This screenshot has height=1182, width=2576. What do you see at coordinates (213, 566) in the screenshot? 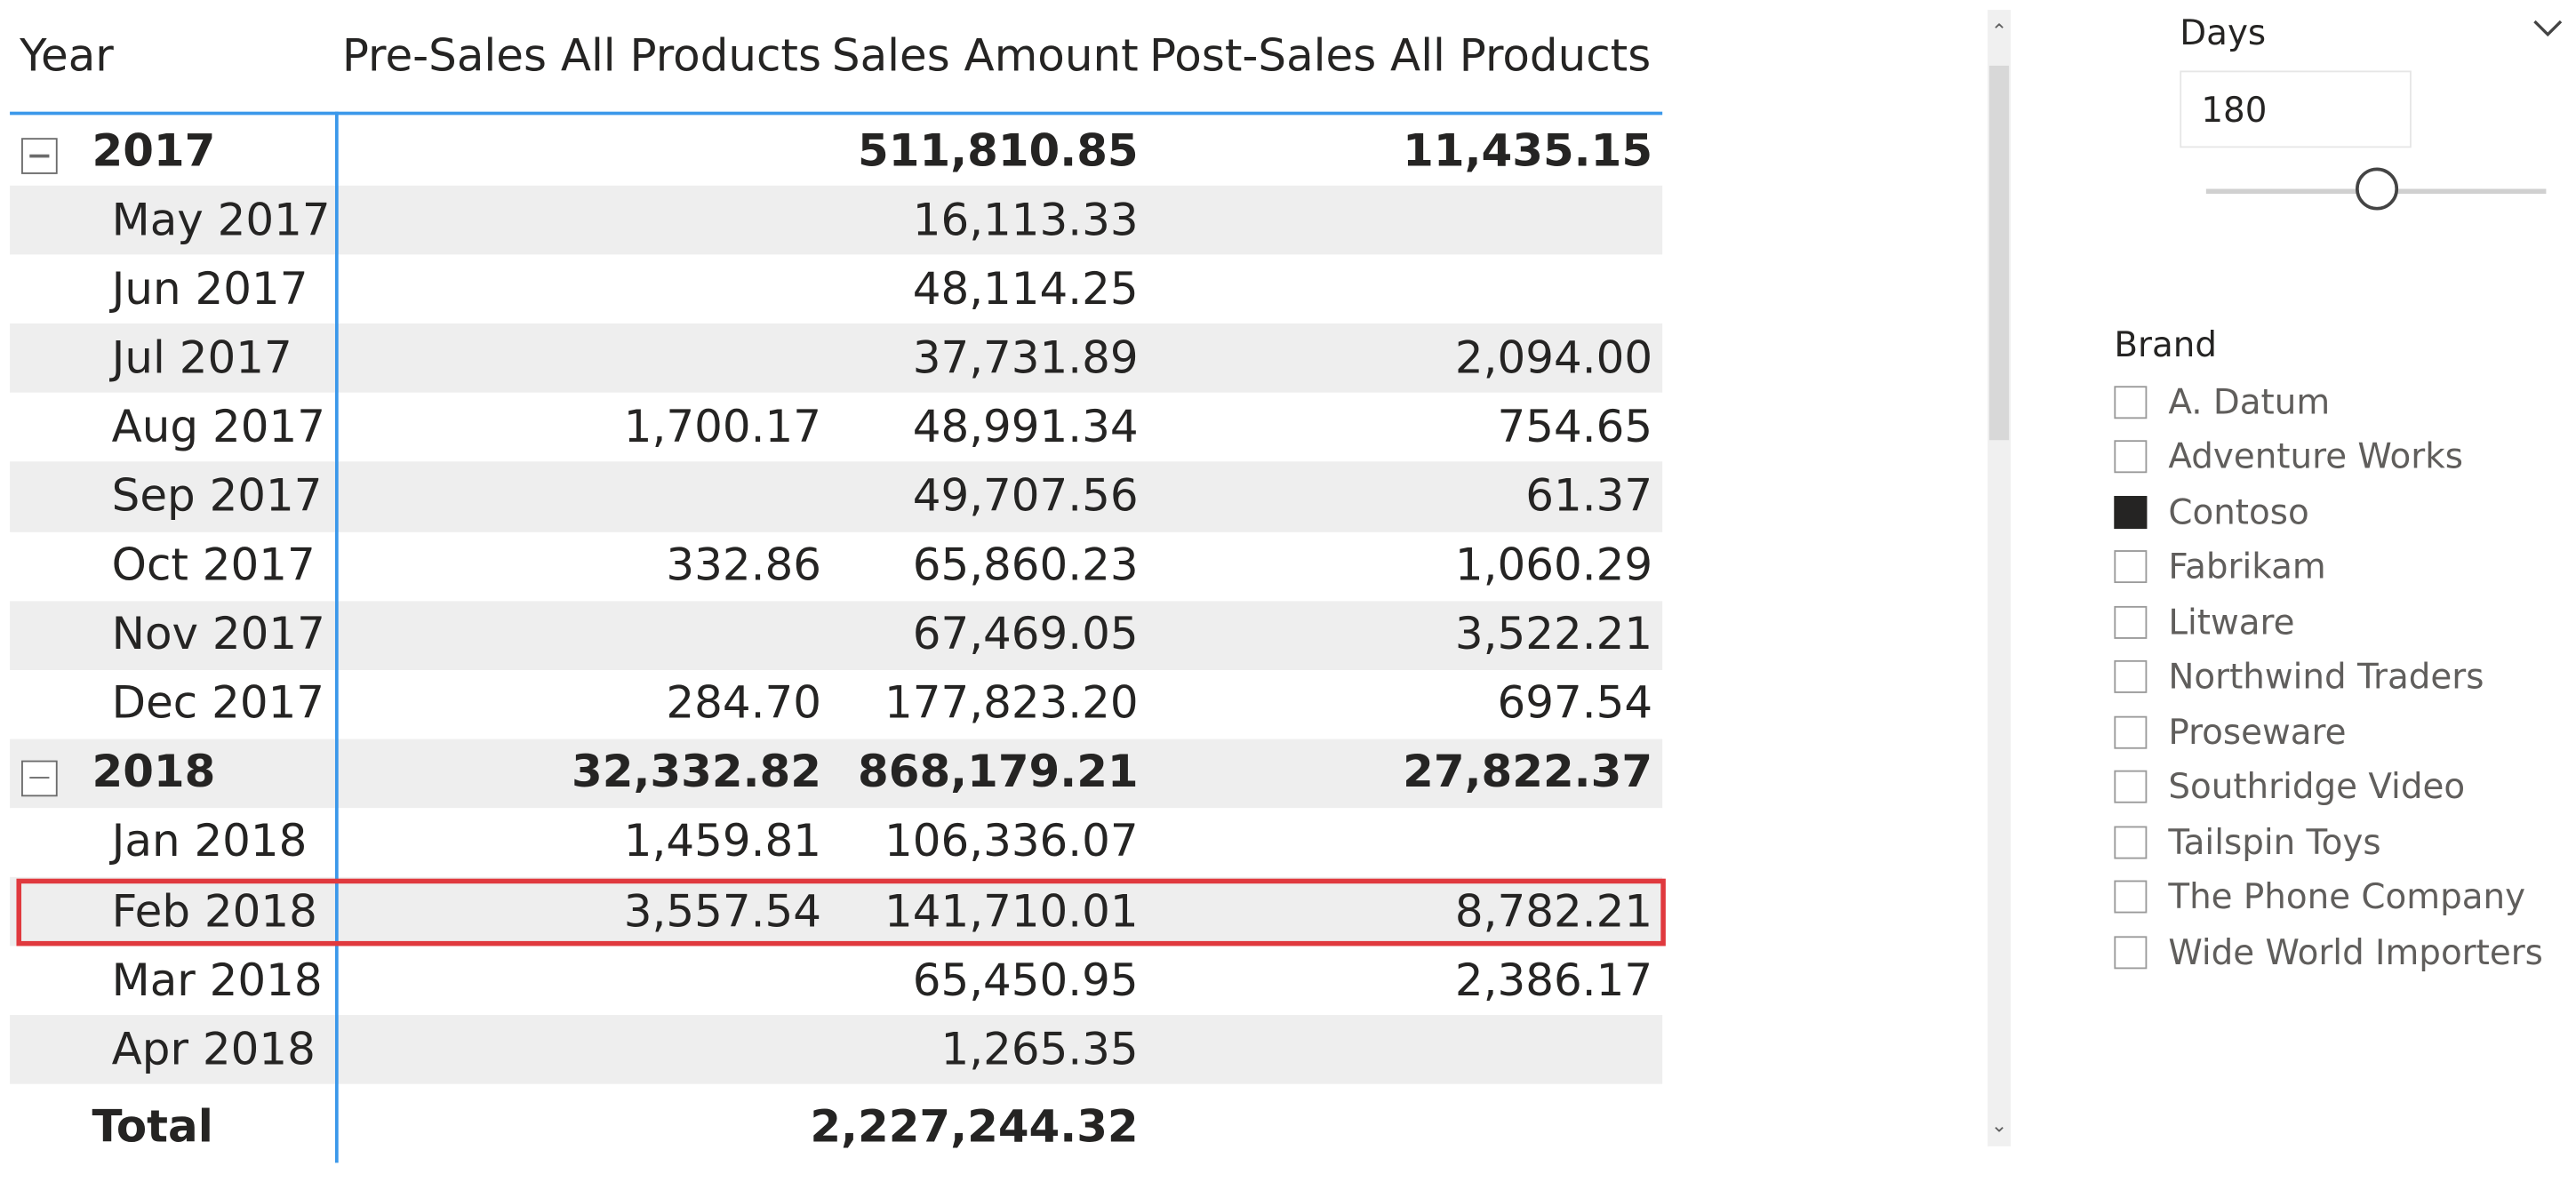
I see `row-label: Oct 2017` at bounding box center [213, 566].